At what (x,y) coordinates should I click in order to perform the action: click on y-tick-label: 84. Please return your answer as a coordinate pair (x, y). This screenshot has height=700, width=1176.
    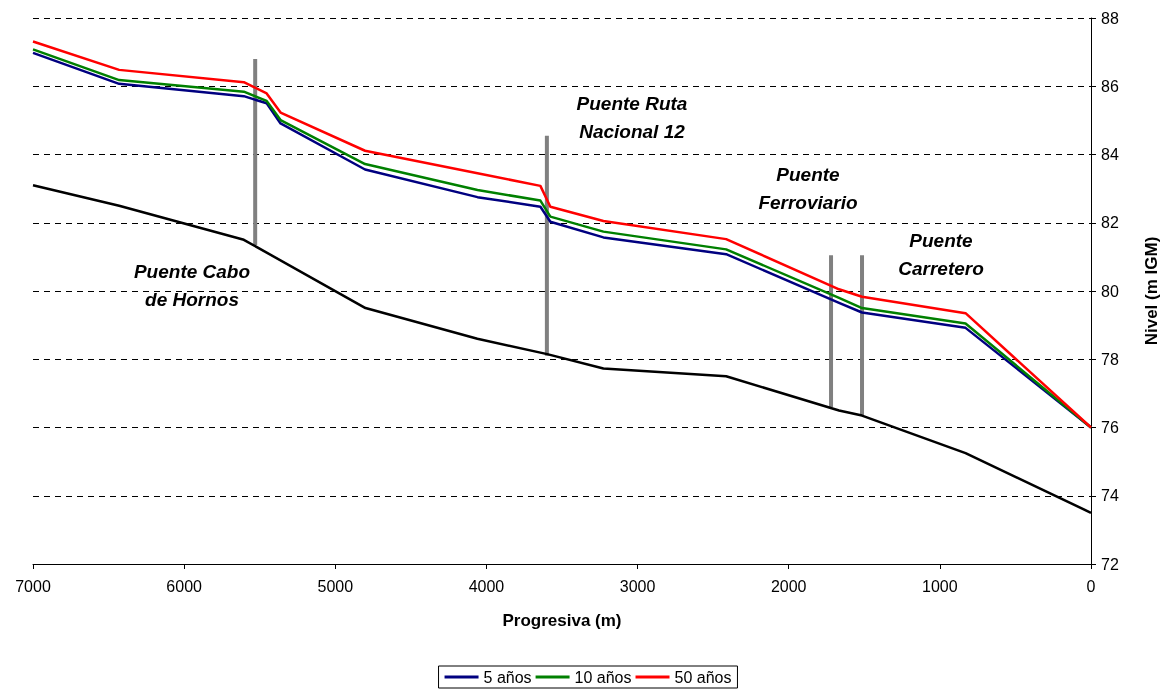
    Looking at the image, I should click on (1110, 154).